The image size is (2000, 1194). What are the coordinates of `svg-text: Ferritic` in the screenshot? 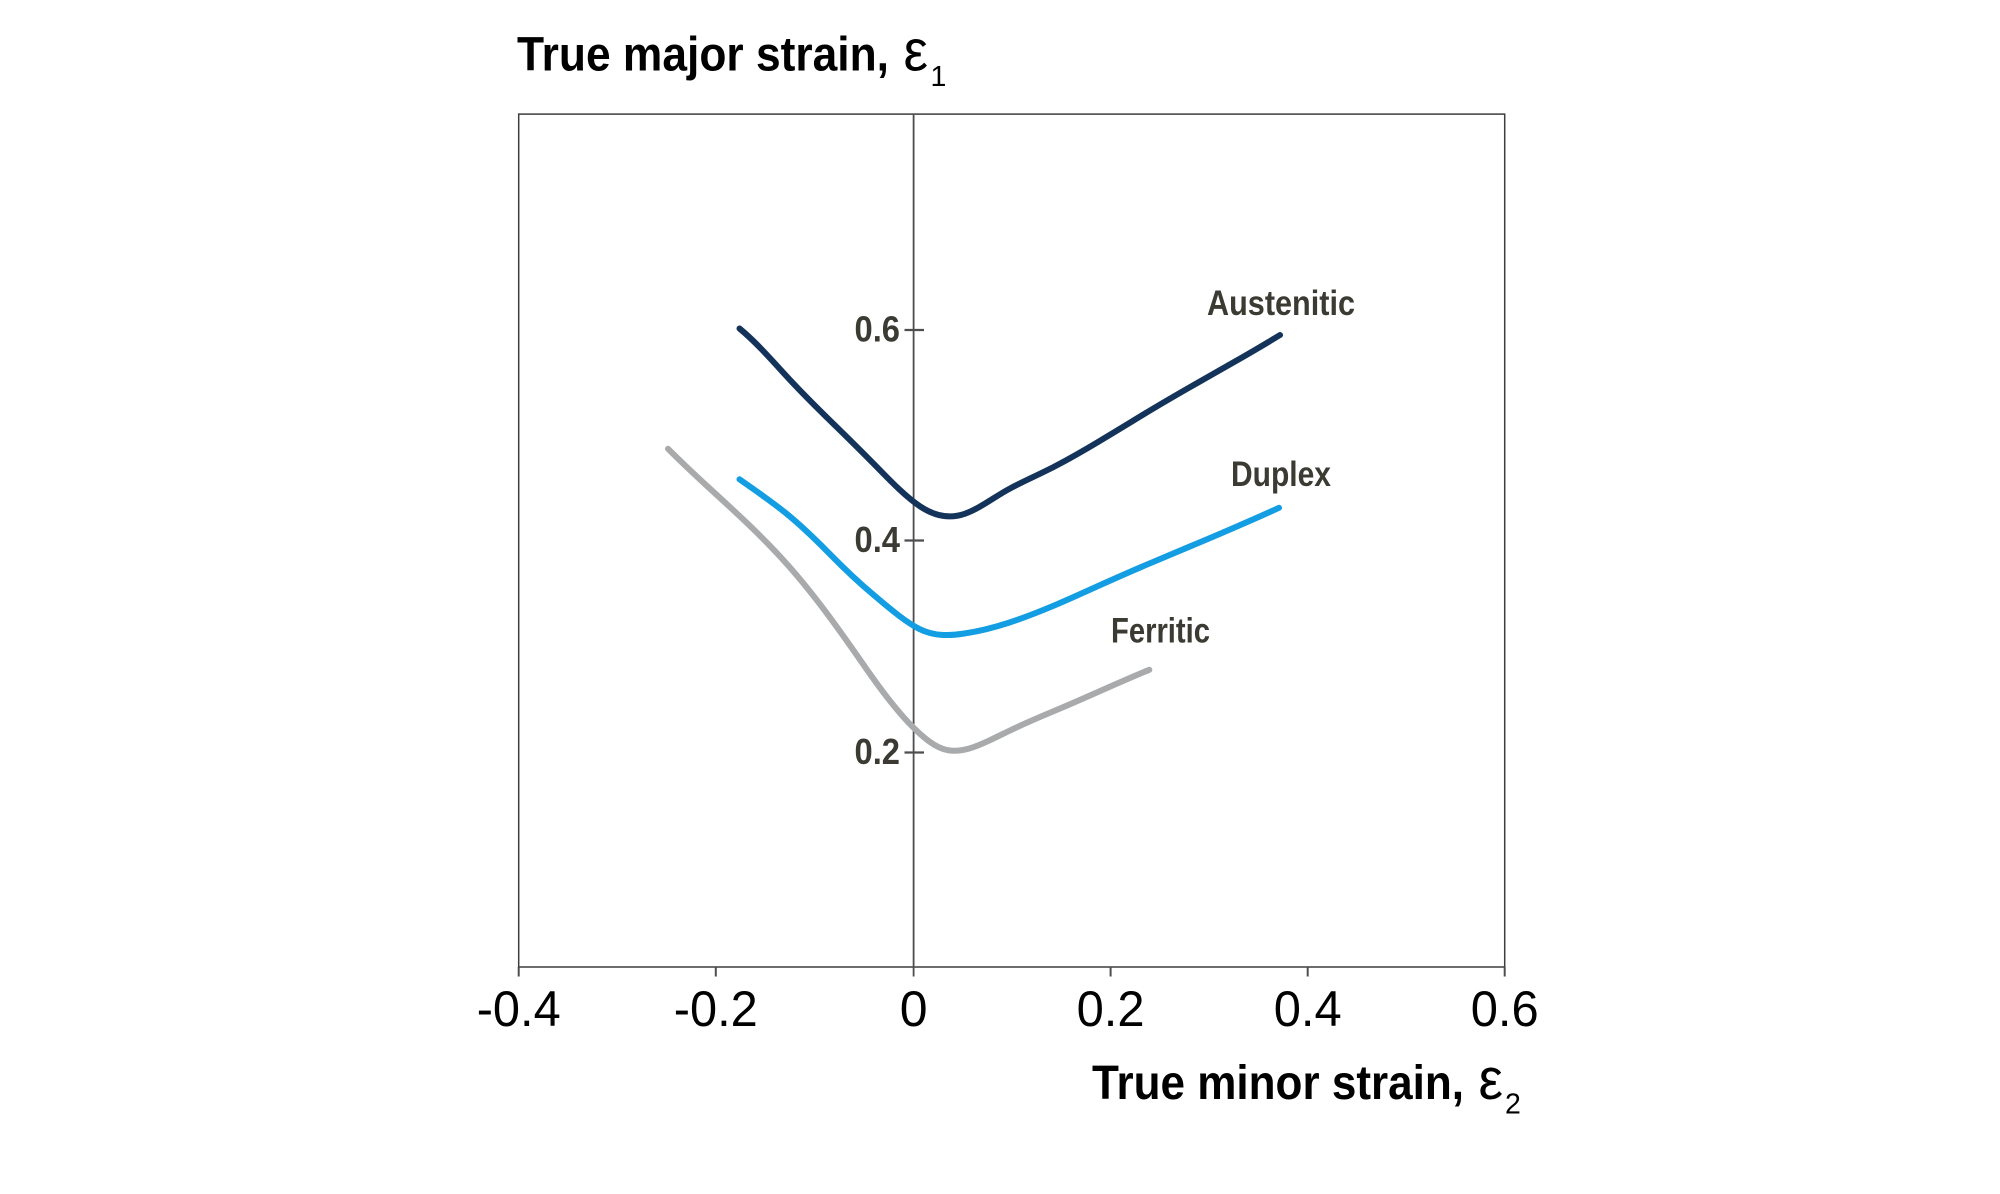 It's located at (1160, 631).